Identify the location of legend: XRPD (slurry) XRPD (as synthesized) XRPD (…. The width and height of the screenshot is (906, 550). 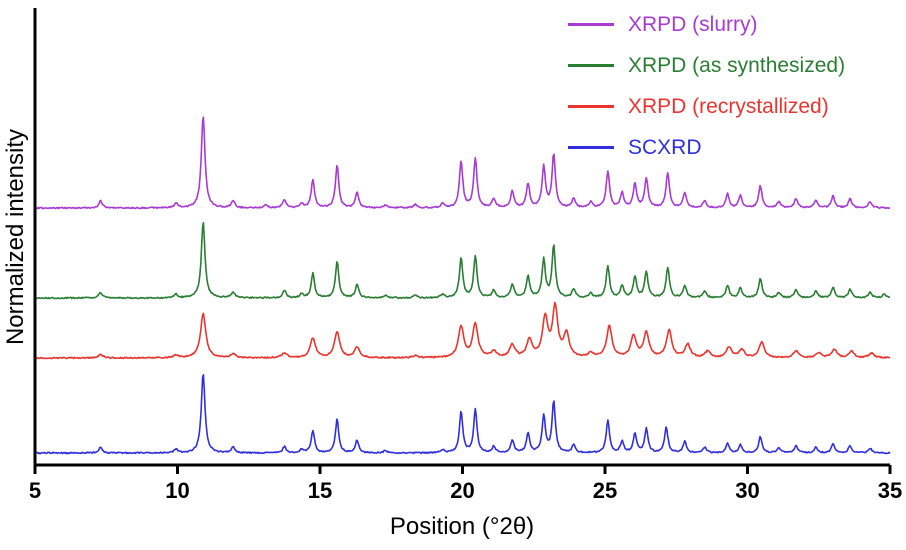
(706, 86).